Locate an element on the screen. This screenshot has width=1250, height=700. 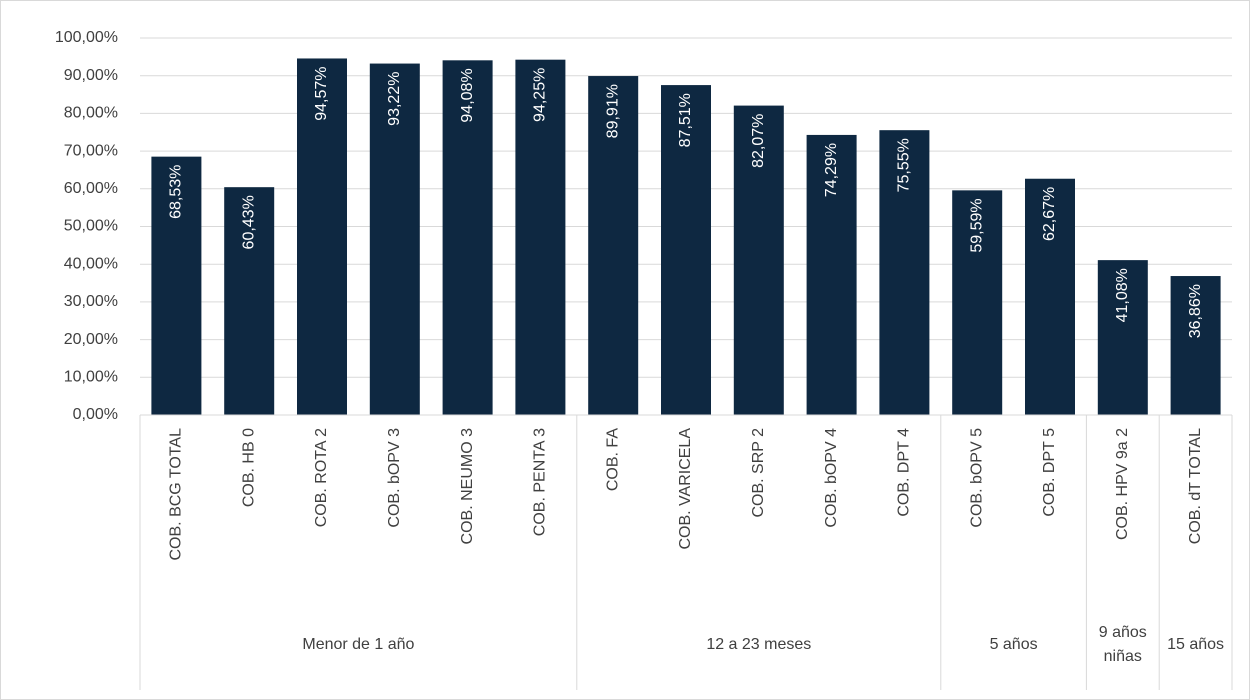
x-tick-label: COB. BCG TOTAL is located at coordinates (176, 494).